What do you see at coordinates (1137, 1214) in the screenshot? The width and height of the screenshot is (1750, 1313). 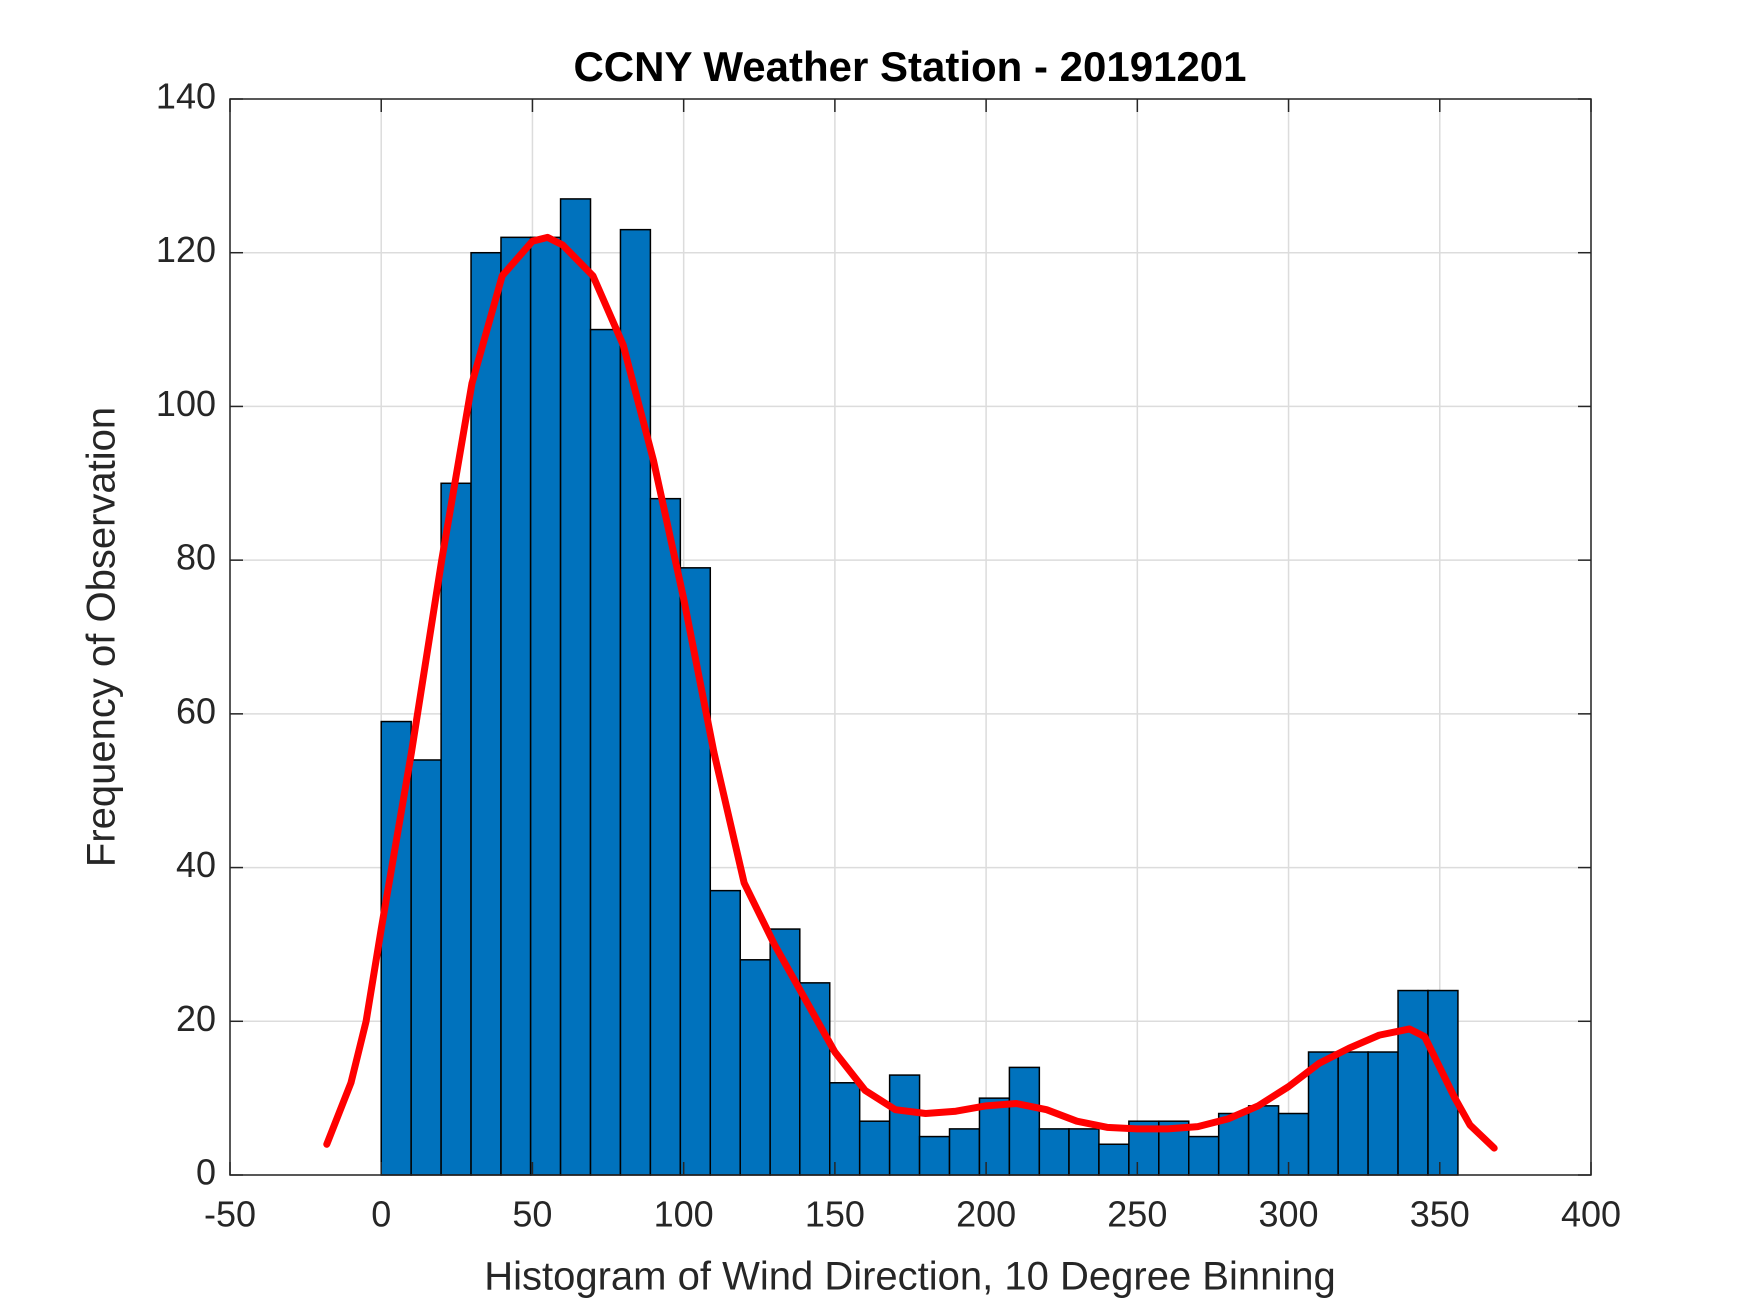 I see `x-tick-label: 250` at bounding box center [1137, 1214].